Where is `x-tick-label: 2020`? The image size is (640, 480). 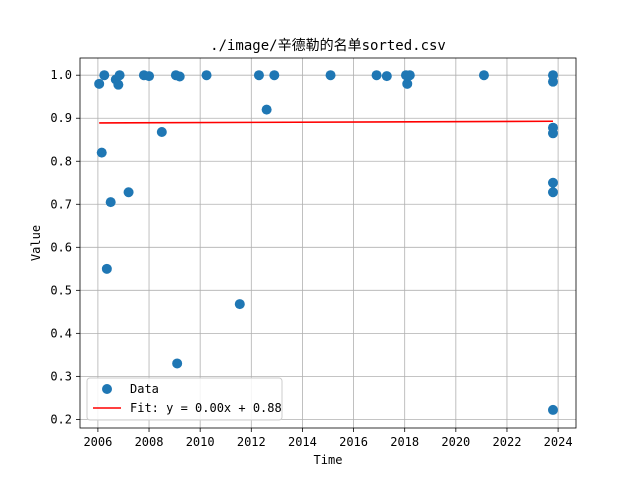
x-tick-label: 2020 is located at coordinates (455, 442).